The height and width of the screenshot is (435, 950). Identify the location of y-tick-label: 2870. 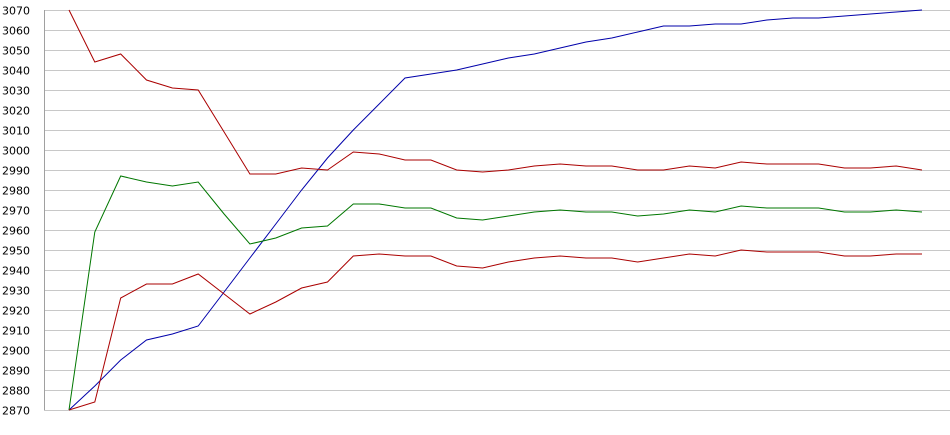
(16, 411).